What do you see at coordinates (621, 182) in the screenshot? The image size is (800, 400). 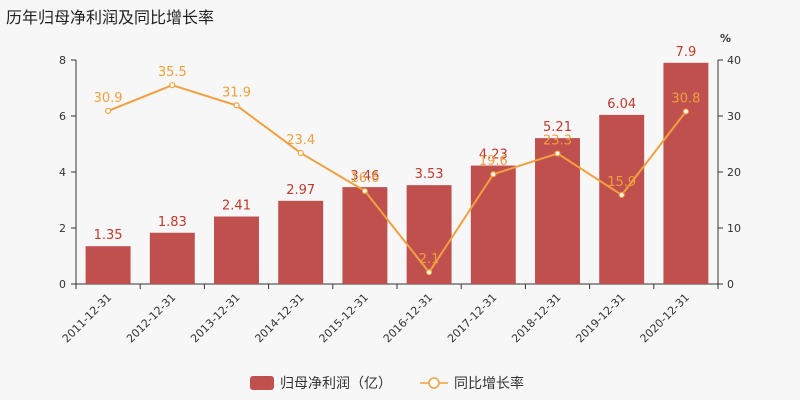 I see `growth-value-label: 15.9` at bounding box center [621, 182].